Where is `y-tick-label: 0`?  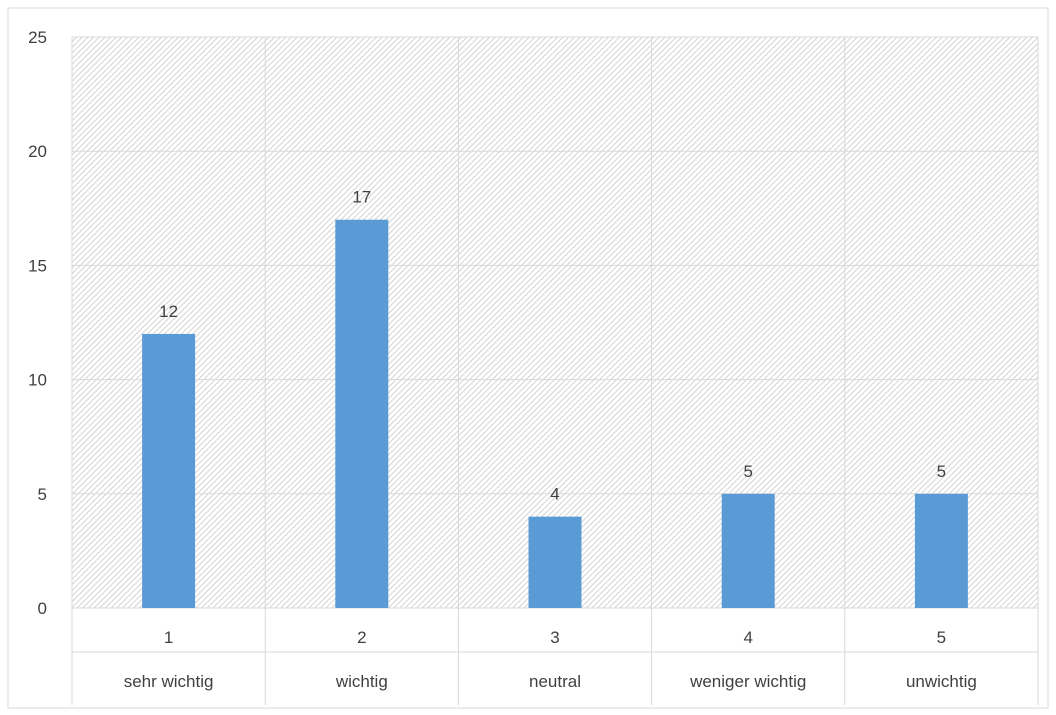
y-tick-label: 0 is located at coordinates (42, 608).